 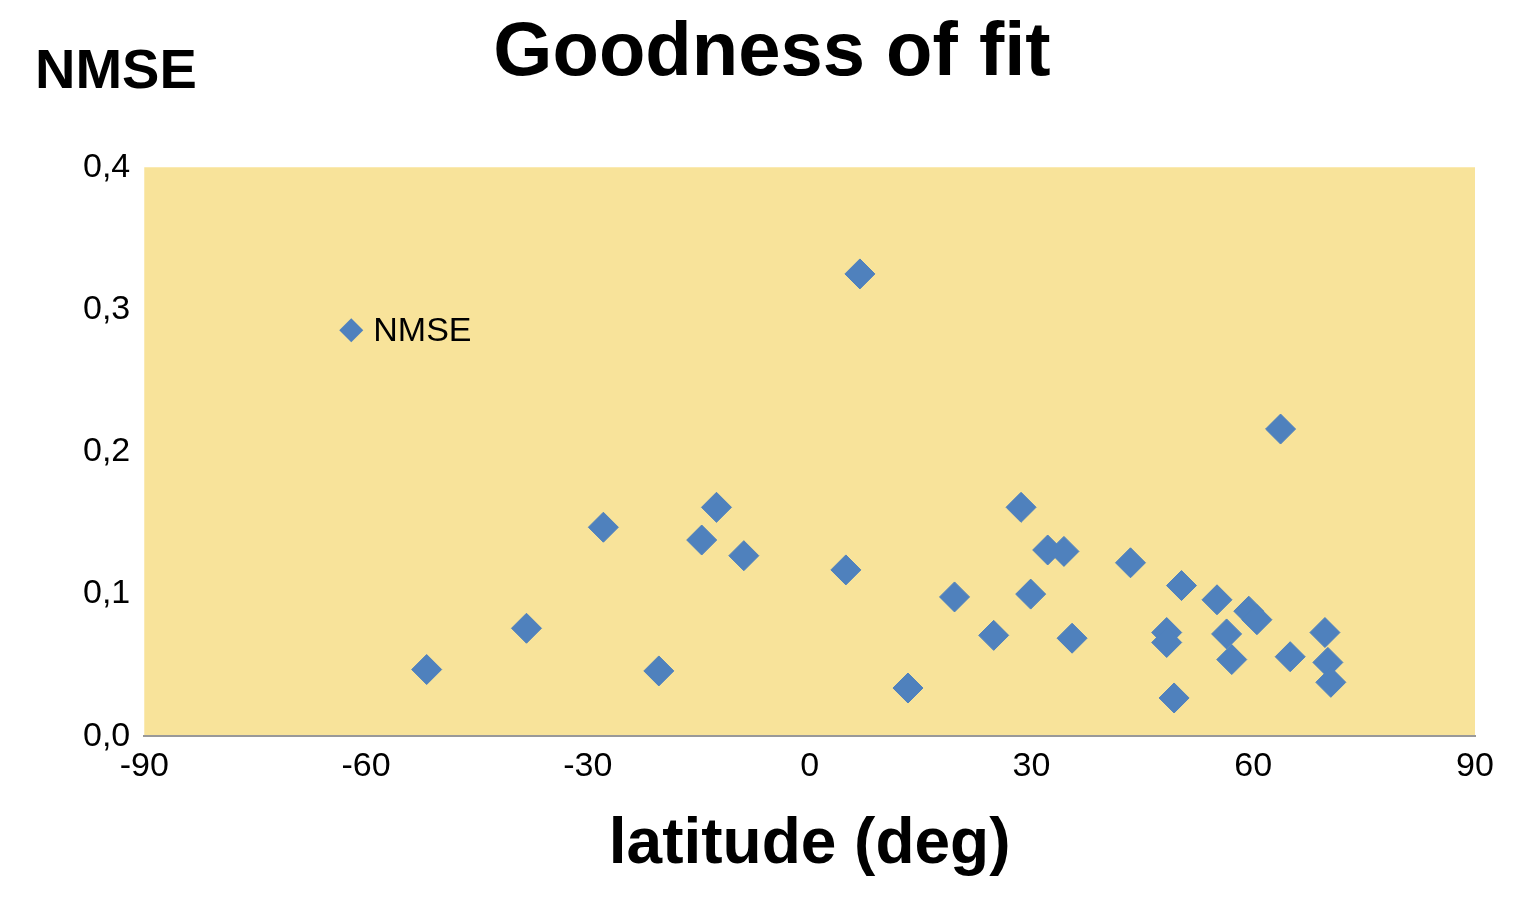 What do you see at coordinates (810, 764) in the screenshot?
I see `x-tick-label: 0` at bounding box center [810, 764].